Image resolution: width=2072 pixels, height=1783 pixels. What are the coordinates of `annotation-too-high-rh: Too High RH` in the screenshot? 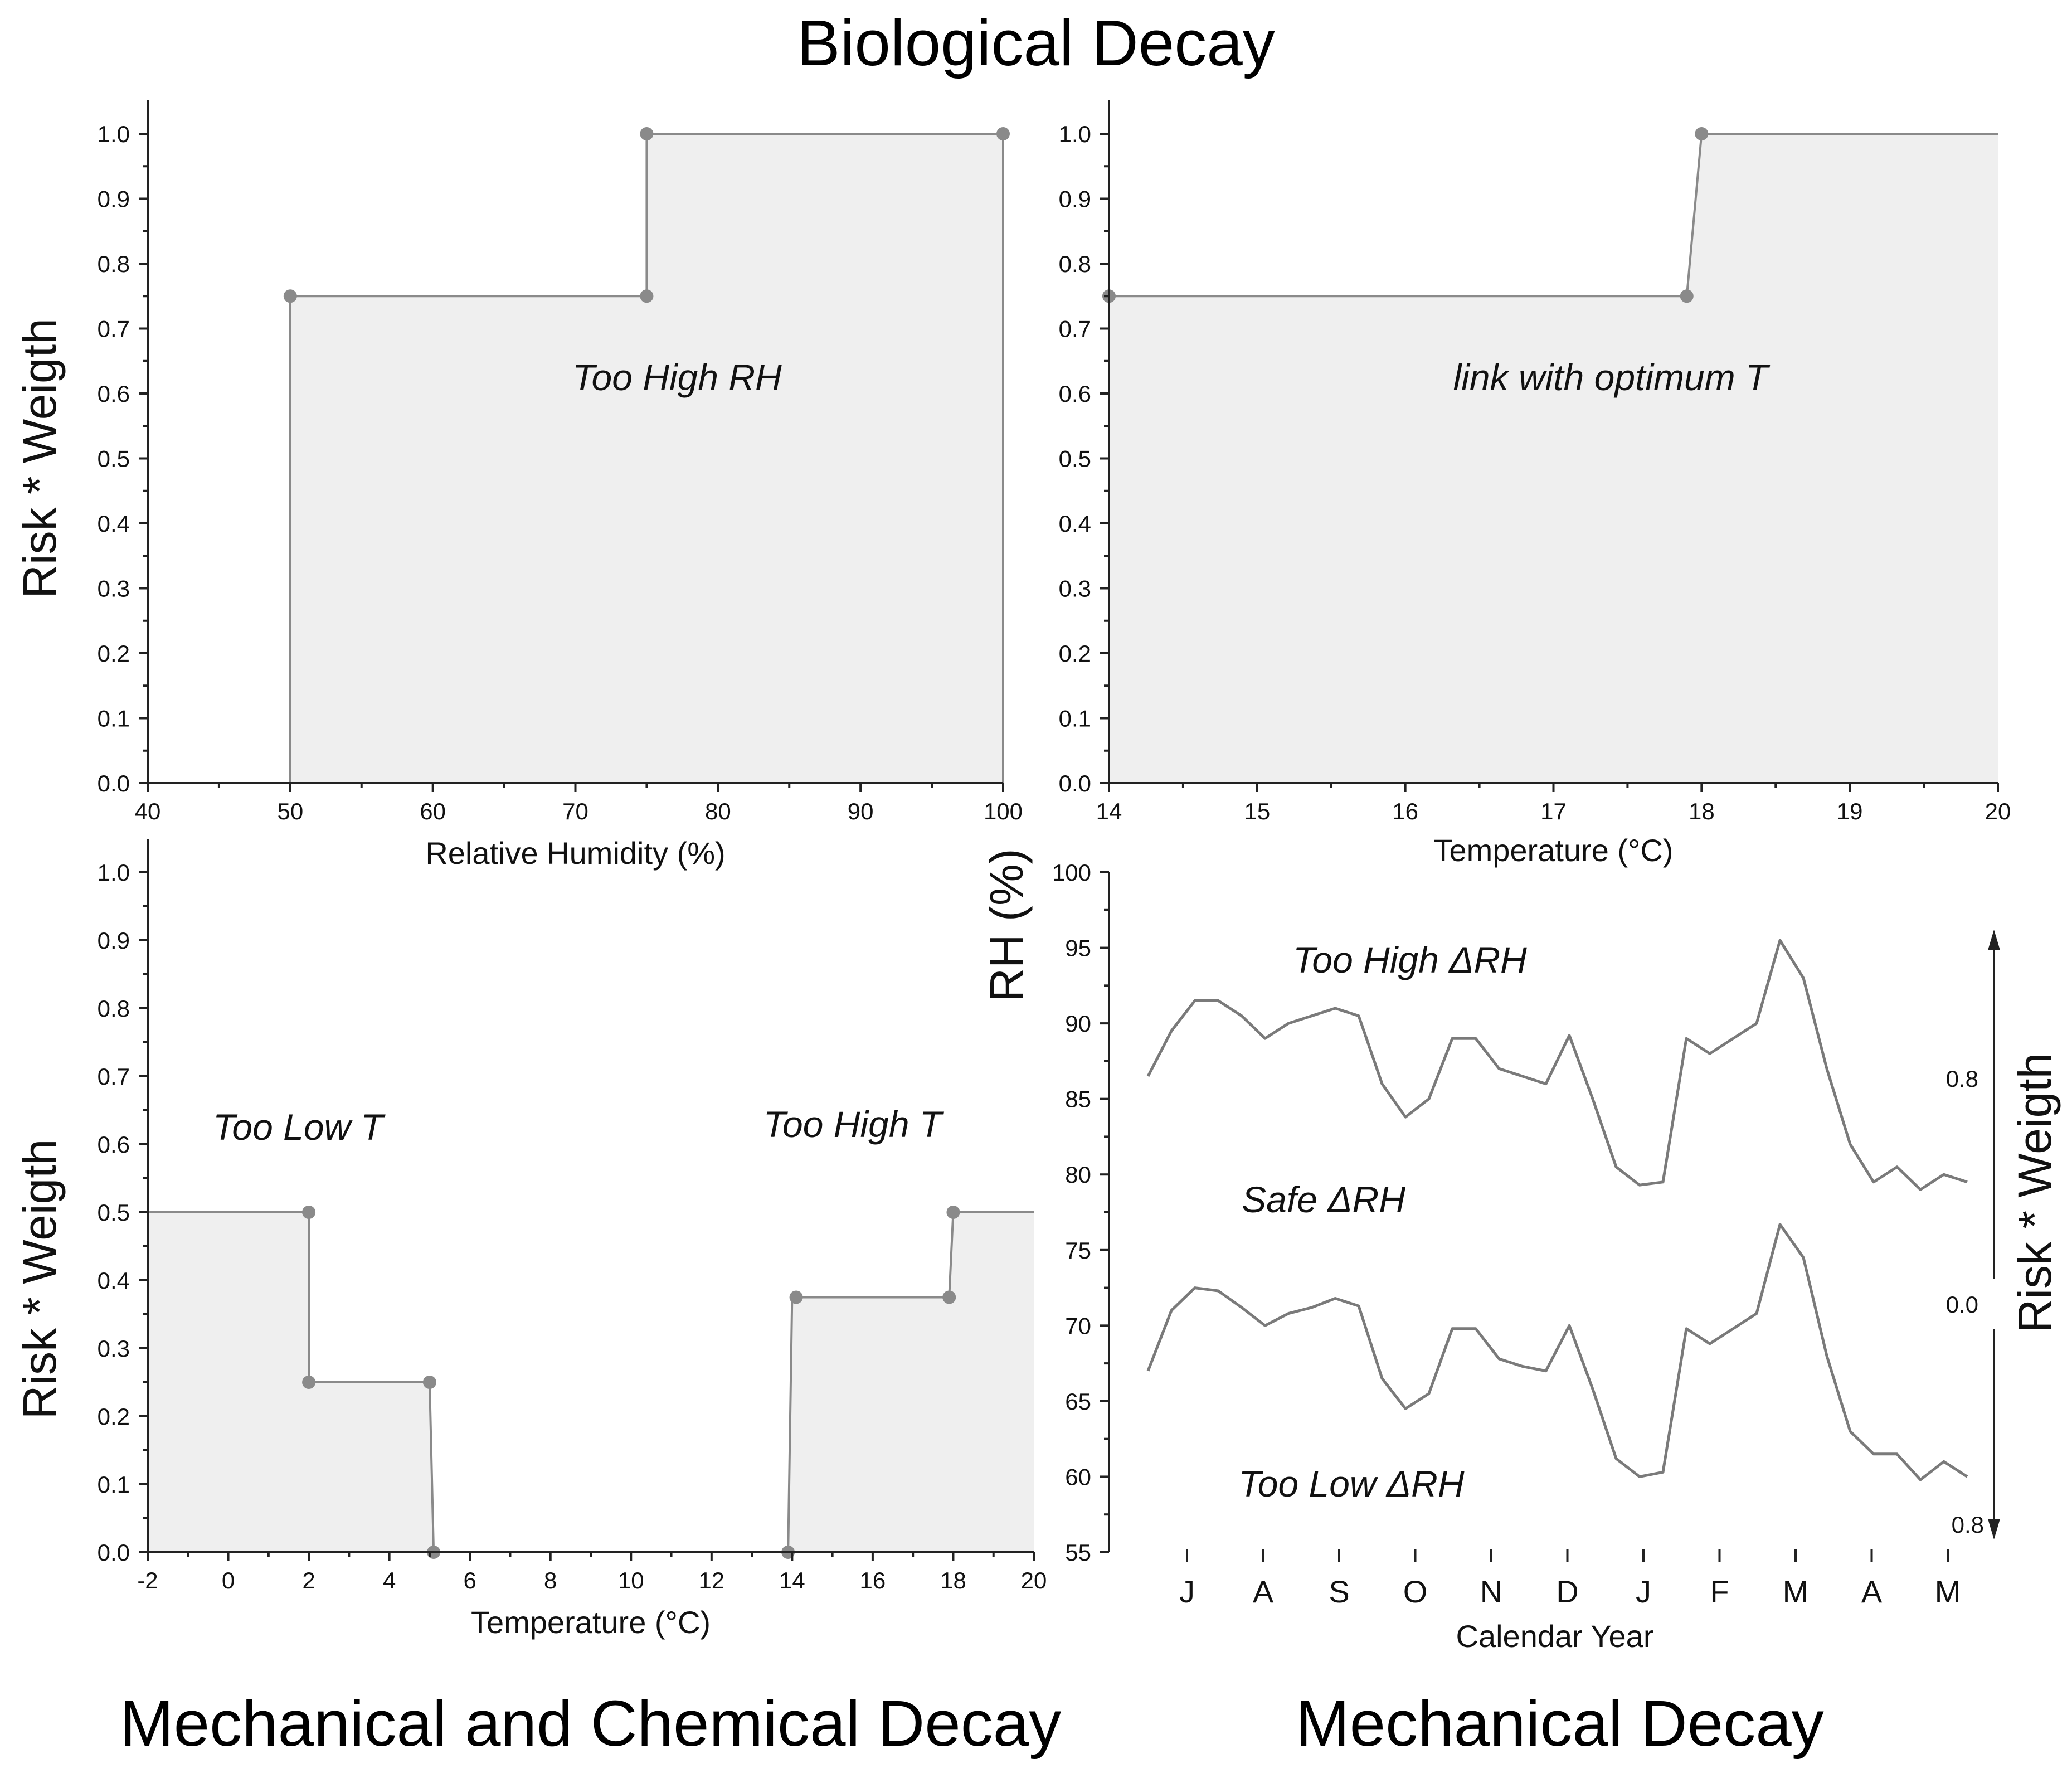 It's located at (677, 377).